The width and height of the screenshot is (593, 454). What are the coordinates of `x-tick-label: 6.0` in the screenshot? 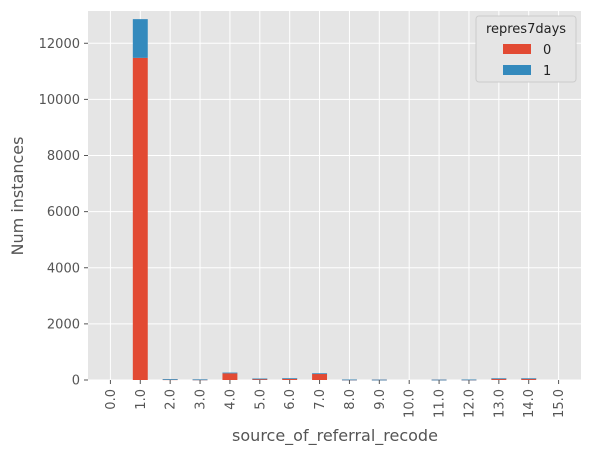 It's located at (290, 399).